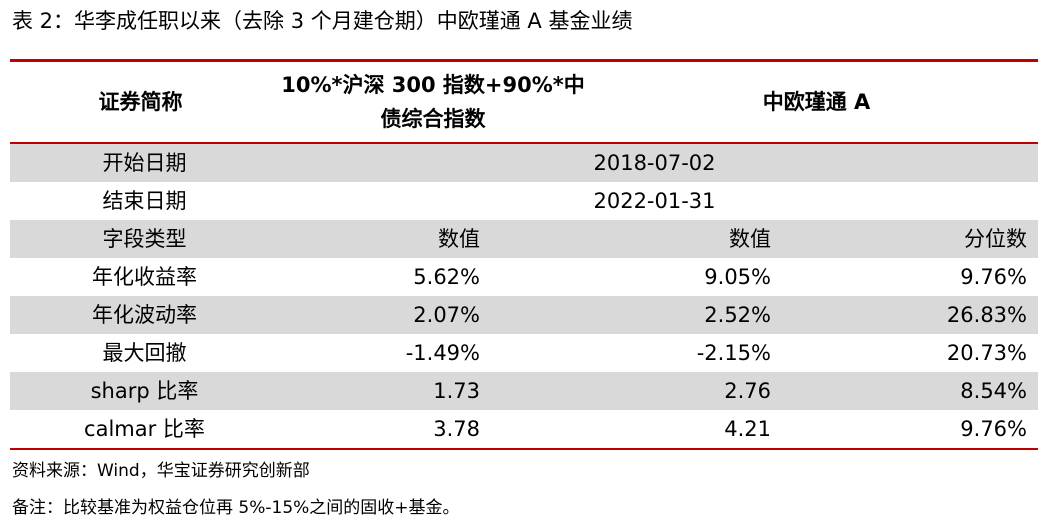  I want to click on table-row: calmar 比率 3.78 4.21 9.76%, so click(524, 430).